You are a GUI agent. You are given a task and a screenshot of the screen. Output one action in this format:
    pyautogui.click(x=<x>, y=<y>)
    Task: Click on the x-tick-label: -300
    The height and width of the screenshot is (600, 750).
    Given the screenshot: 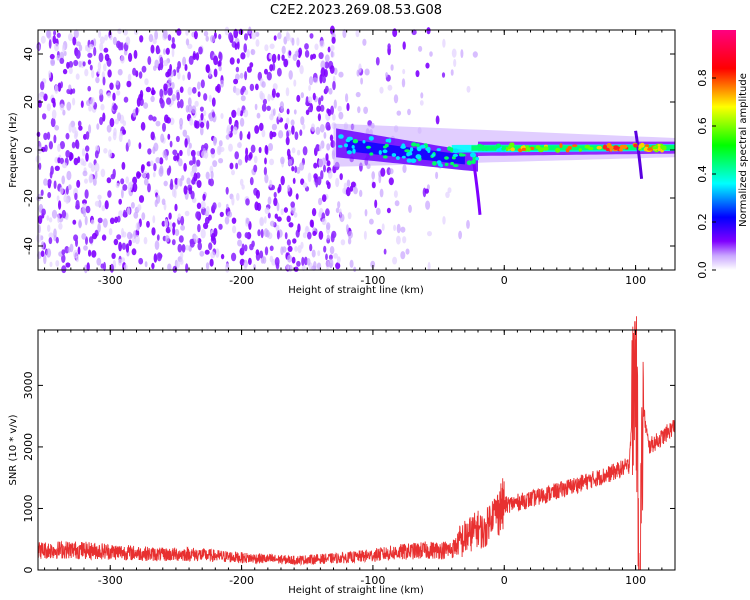 What is the action you would take?
    pyautogui.click(x=110, y=580)
    